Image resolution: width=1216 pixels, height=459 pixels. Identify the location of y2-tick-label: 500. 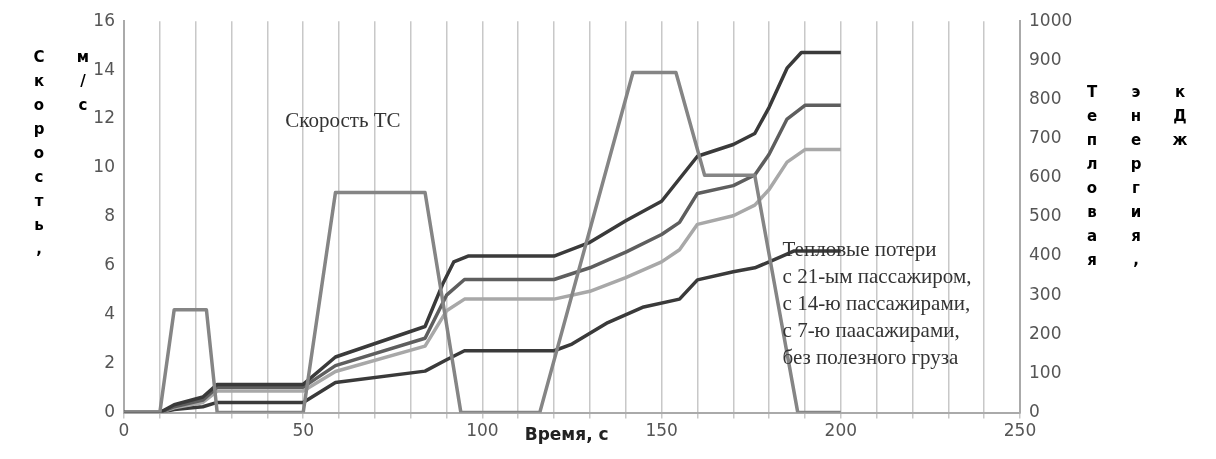
(1045, 215).